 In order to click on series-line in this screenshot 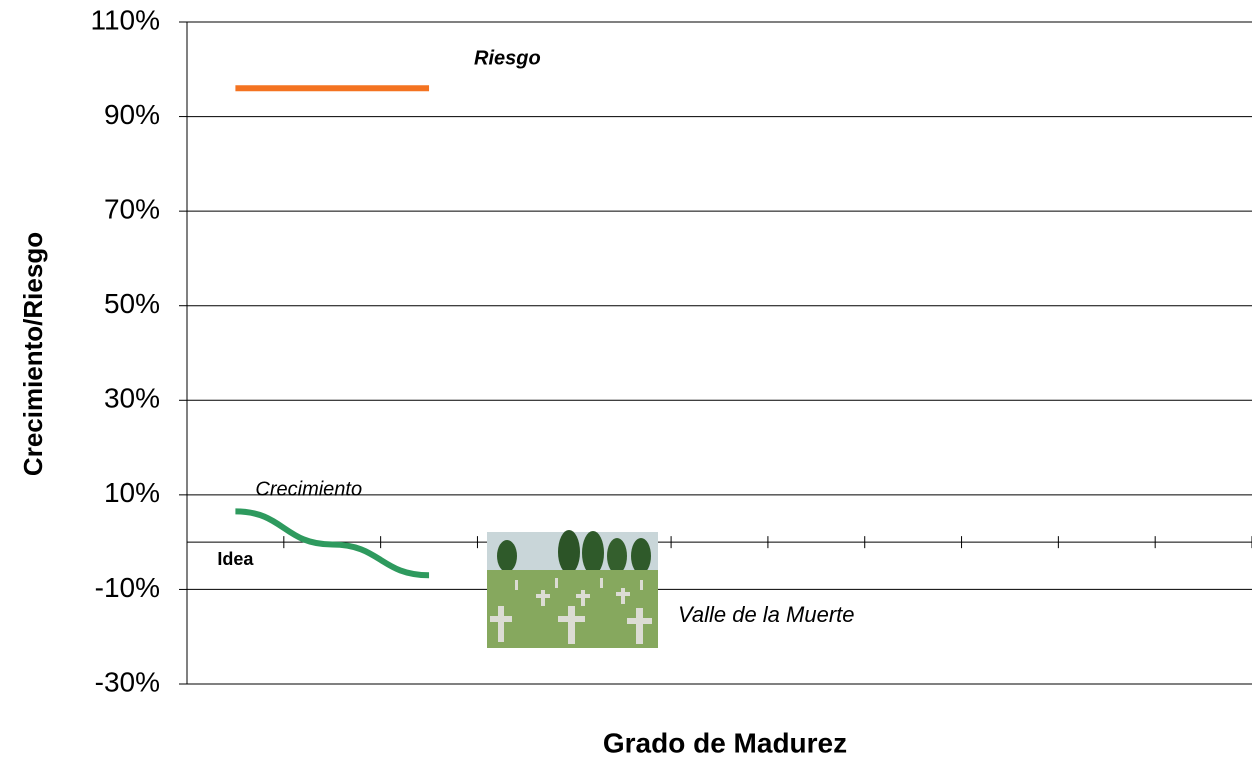, I will do `click(332, 543)`.